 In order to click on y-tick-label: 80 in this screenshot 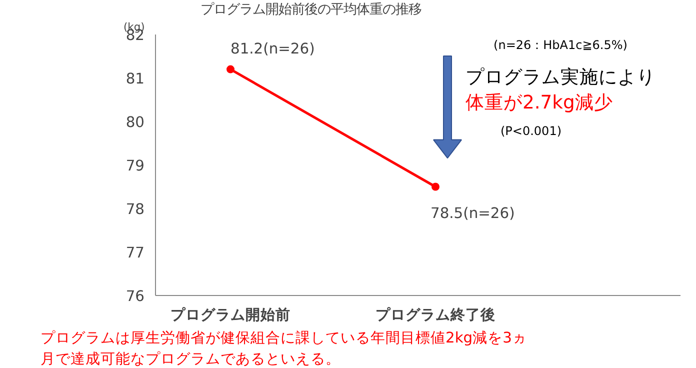, I will do `click(135, 122)`.